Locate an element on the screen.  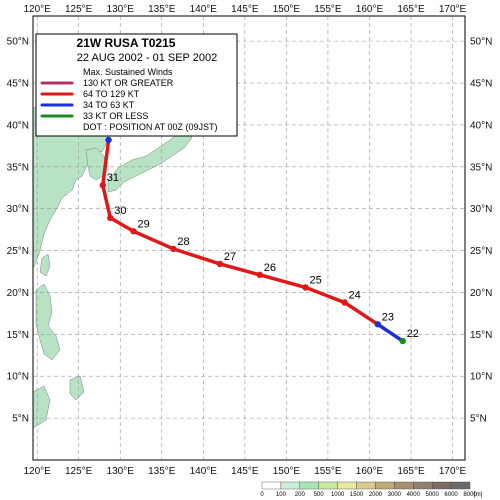
track-day-label: 22 is located at coordinates (413, 334).